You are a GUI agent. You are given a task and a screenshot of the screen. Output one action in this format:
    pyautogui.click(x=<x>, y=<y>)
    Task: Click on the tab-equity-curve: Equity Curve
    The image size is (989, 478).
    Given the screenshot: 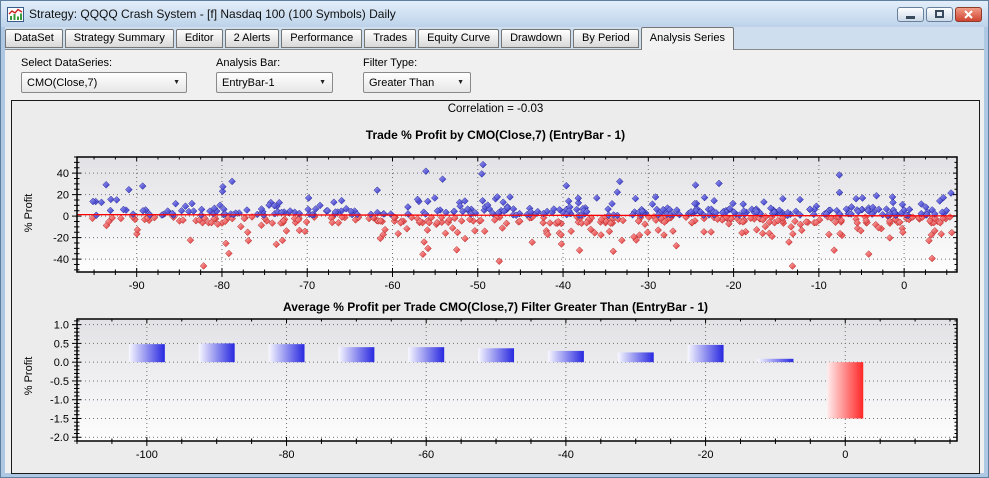 What is the action you would take?
    pyautogui.click(x=459, y=38)
    